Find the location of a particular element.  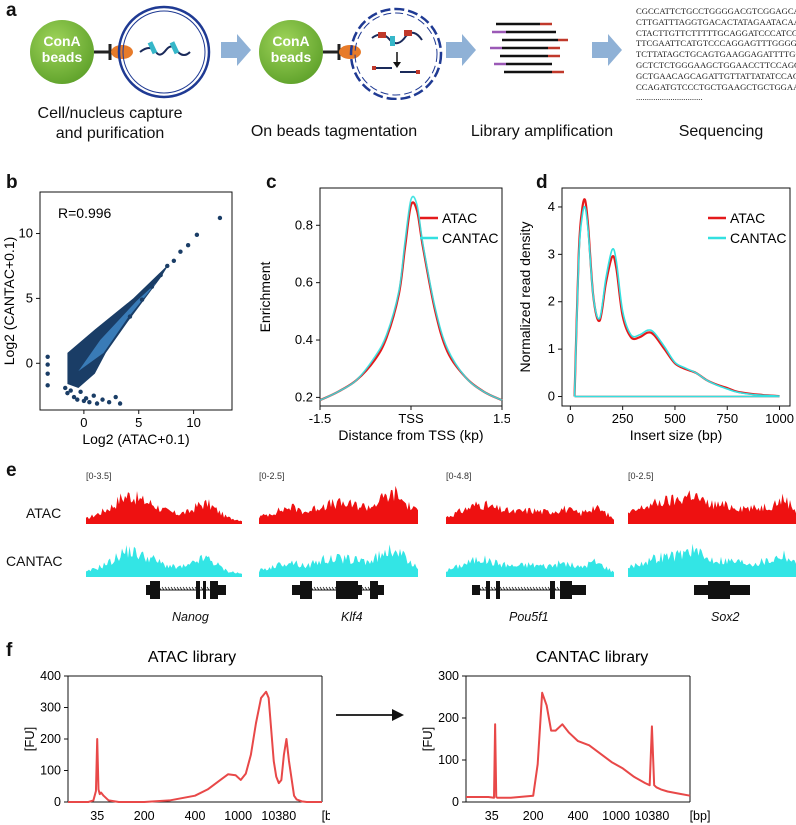

dense-core is located at coordinates (117, 327).